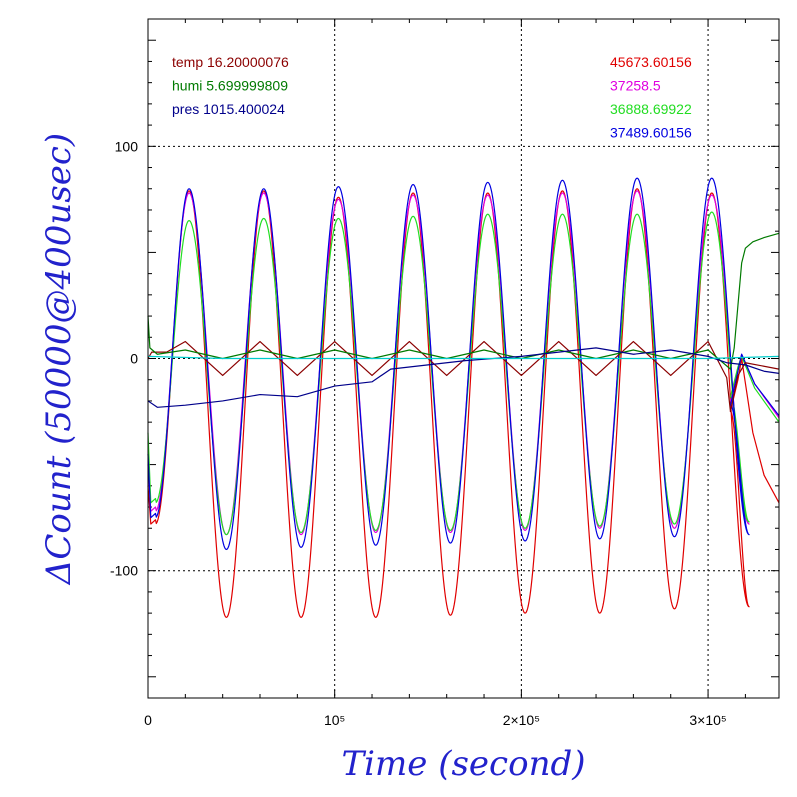  I want to click on legend-entry: temp 16.20000076, so click(230, 62).